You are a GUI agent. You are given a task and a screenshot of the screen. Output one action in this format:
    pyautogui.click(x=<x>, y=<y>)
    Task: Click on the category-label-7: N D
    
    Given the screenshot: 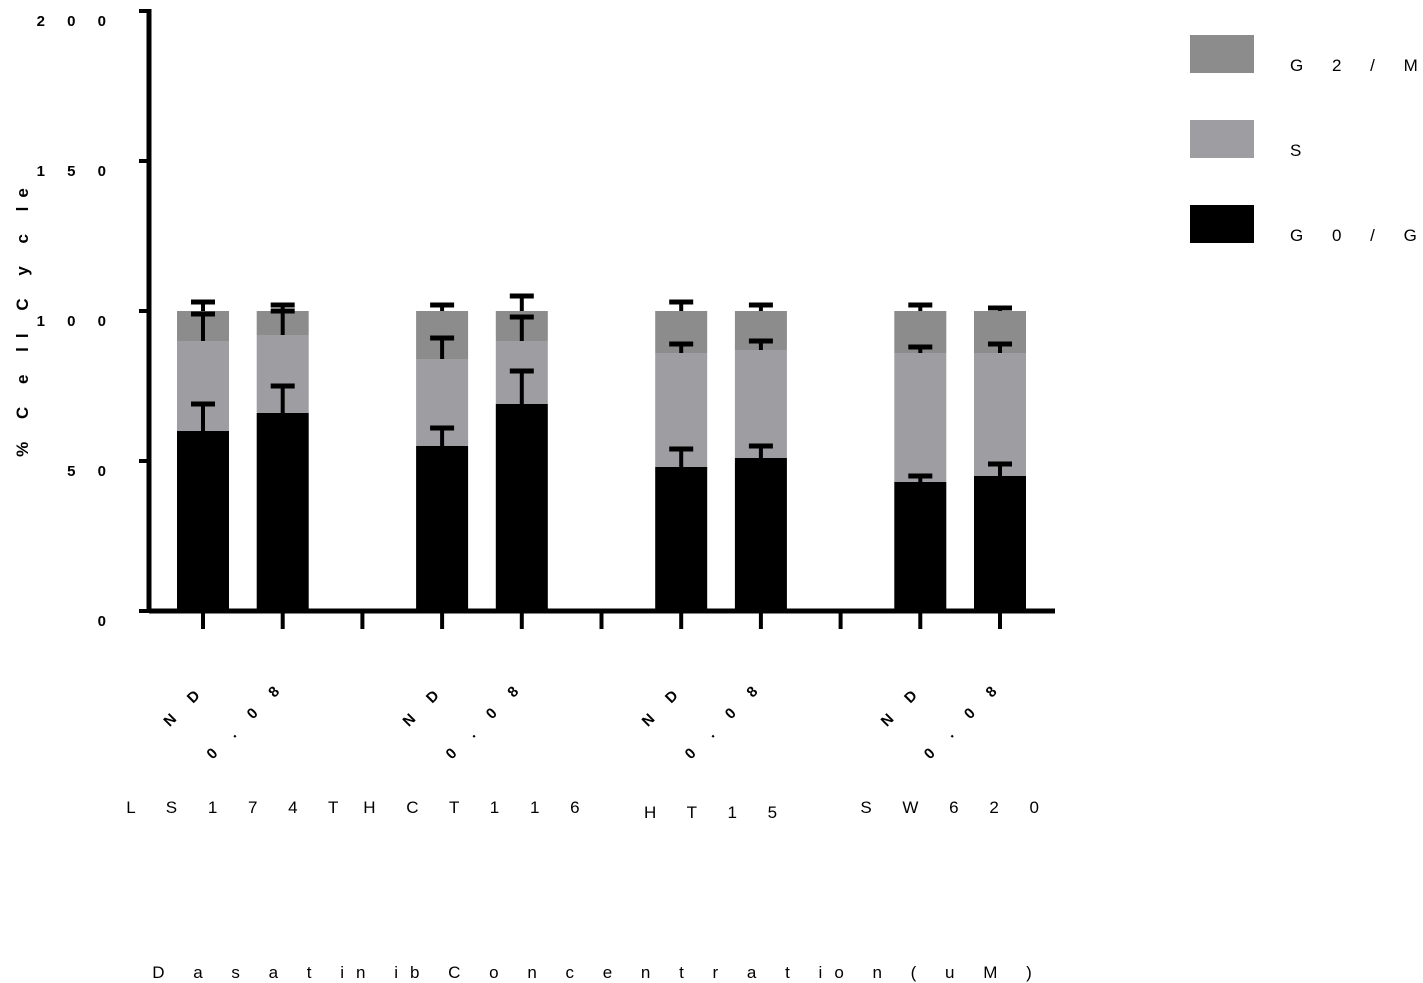 What is the action you would take?
    pyautogui.click(x=902, y=705)
    